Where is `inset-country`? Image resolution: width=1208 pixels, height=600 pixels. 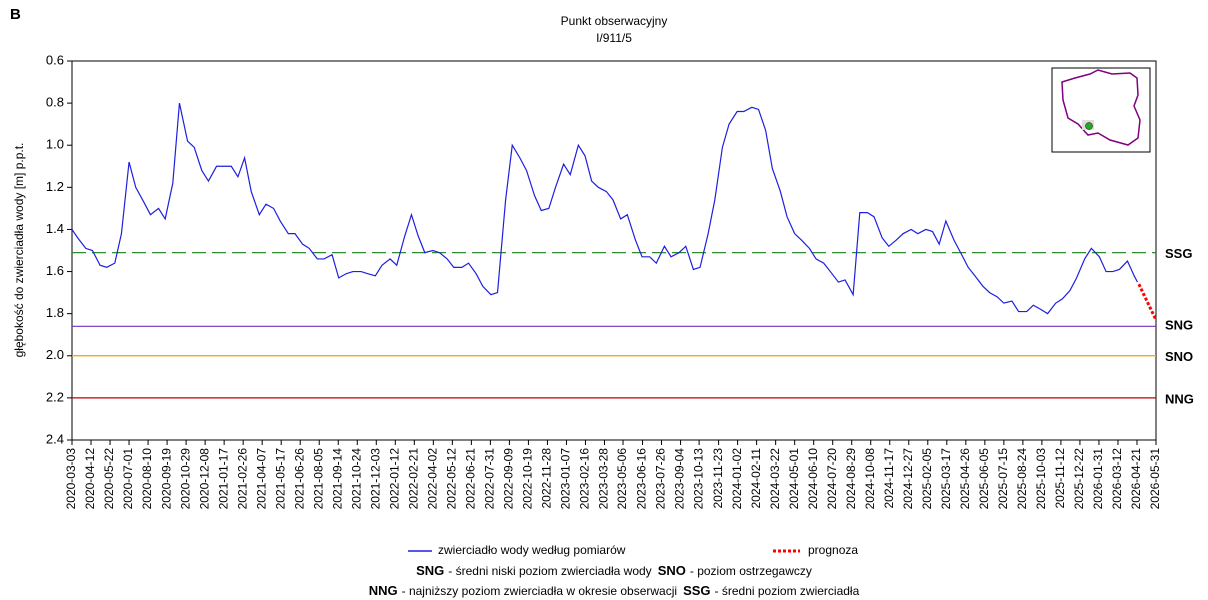
inset-country is located at coordinates (1101, 107).